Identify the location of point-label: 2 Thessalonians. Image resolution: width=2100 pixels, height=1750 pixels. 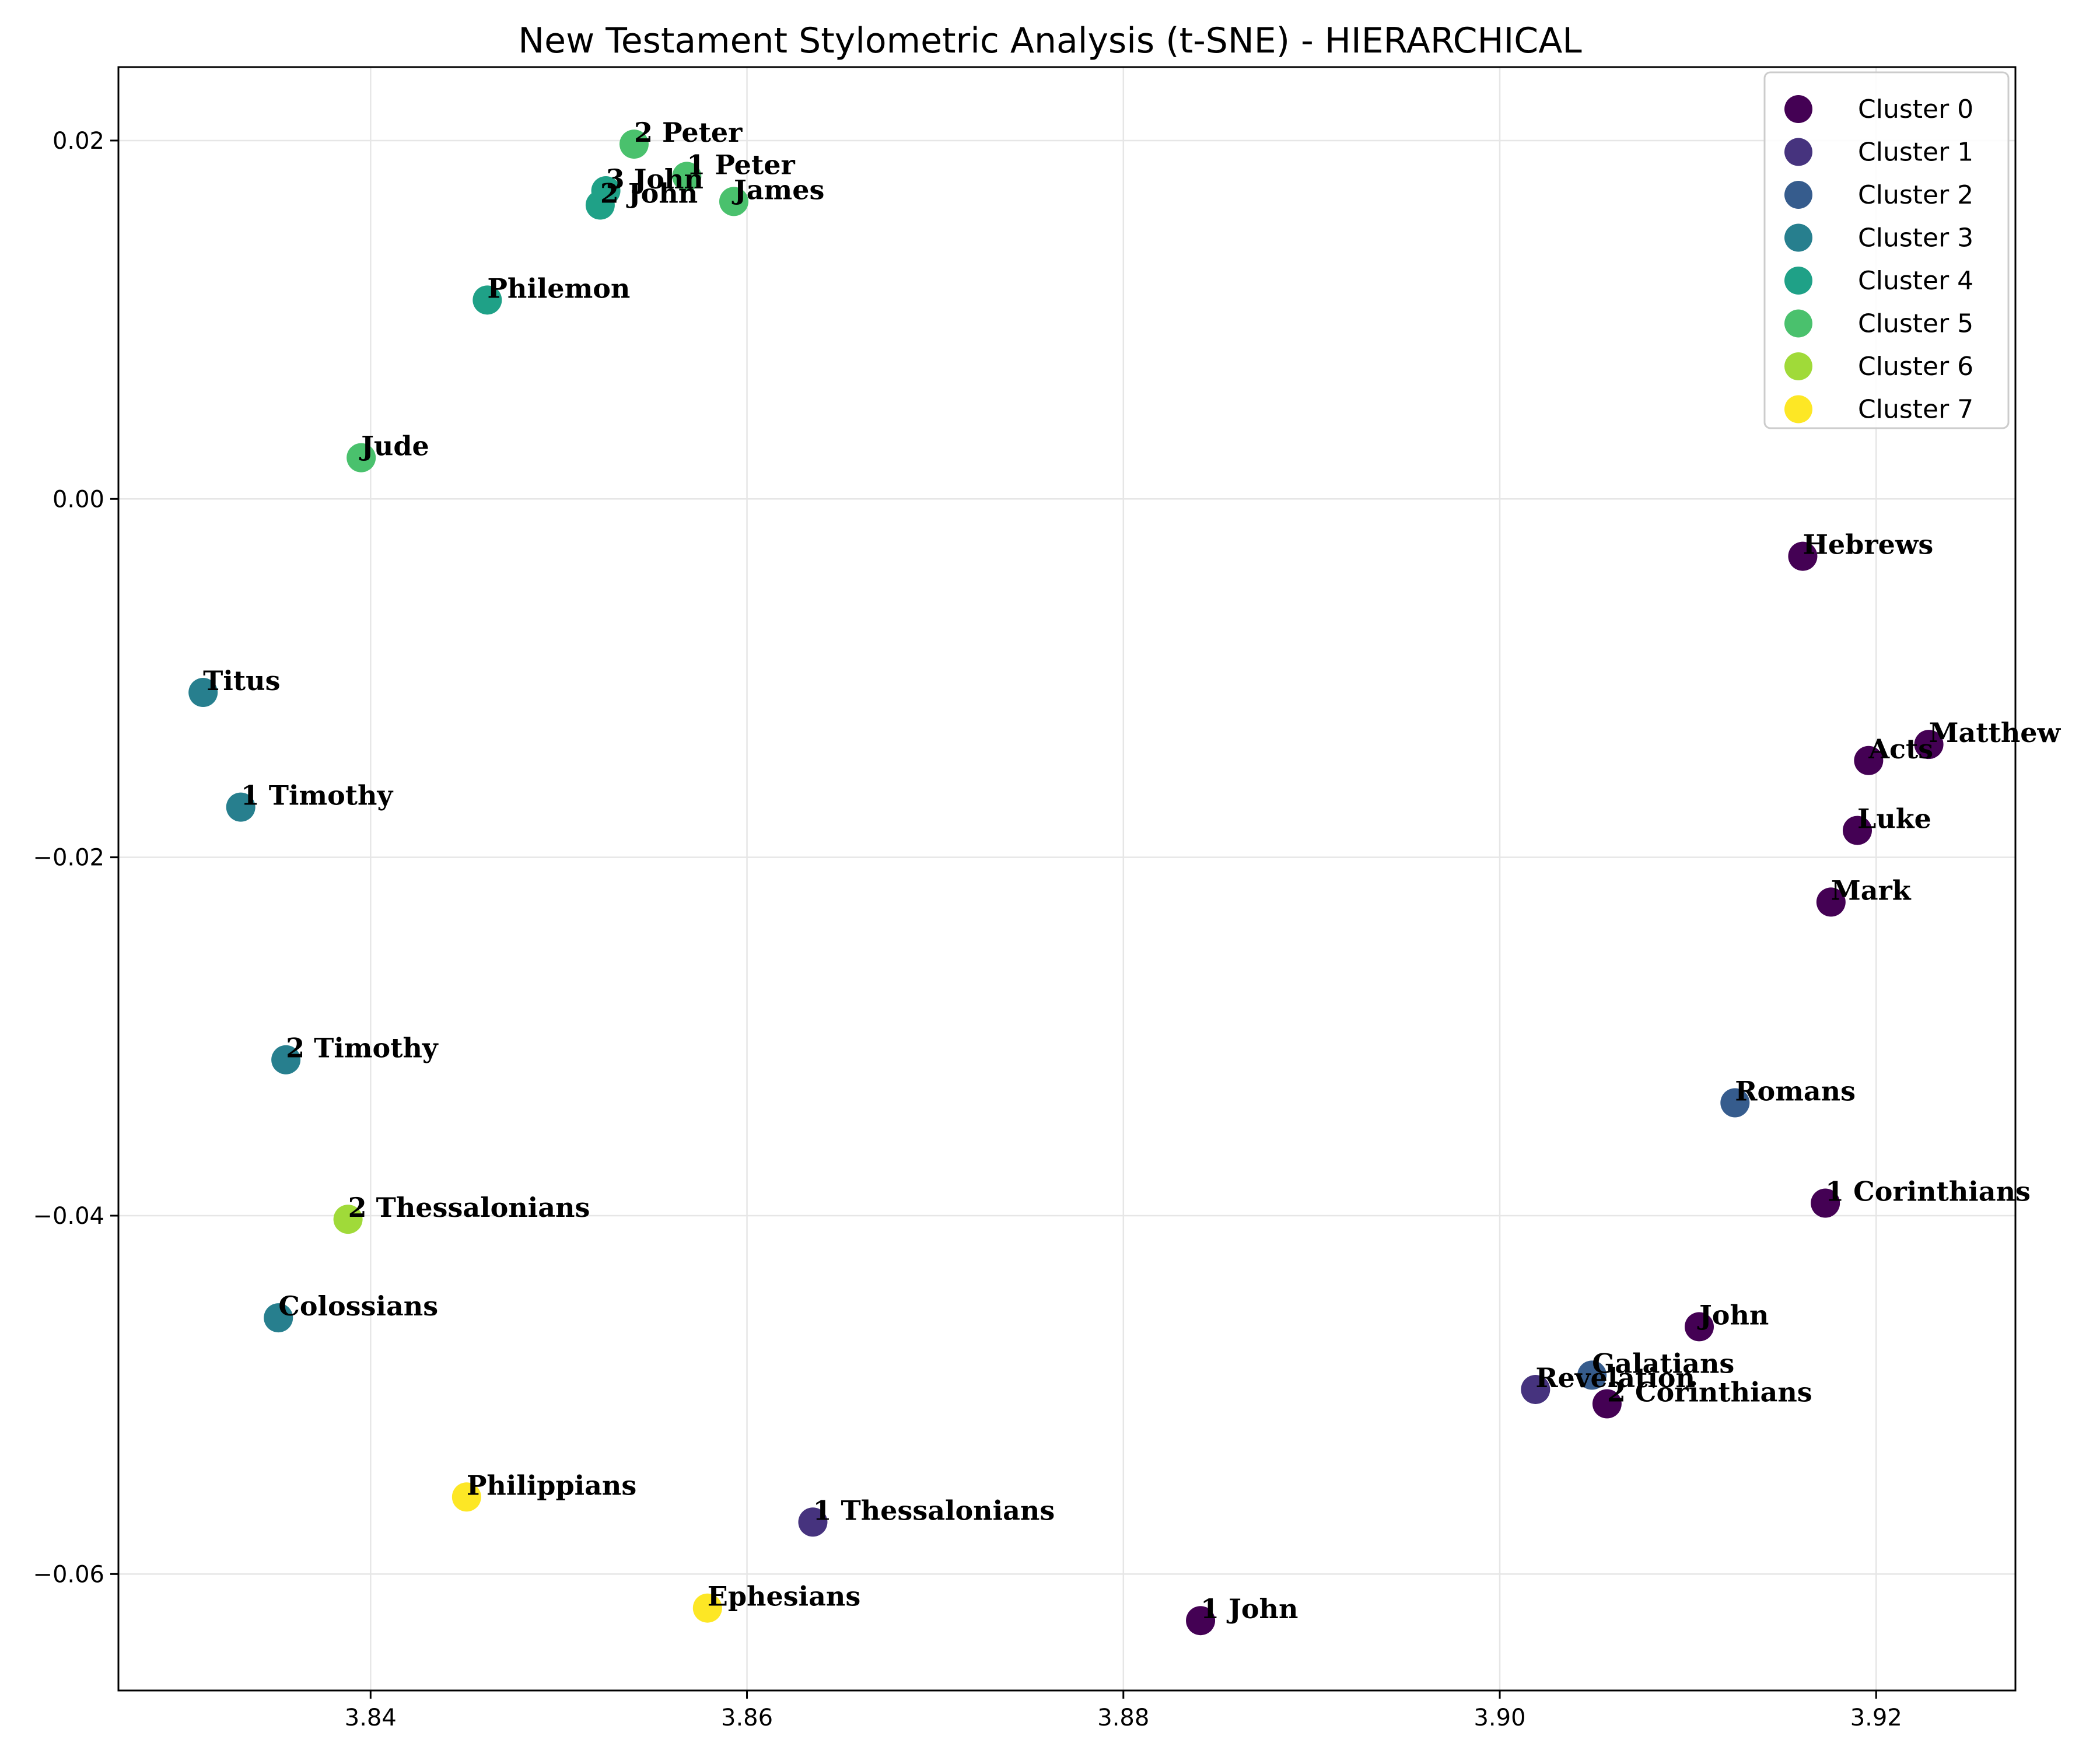
(469, 1207).